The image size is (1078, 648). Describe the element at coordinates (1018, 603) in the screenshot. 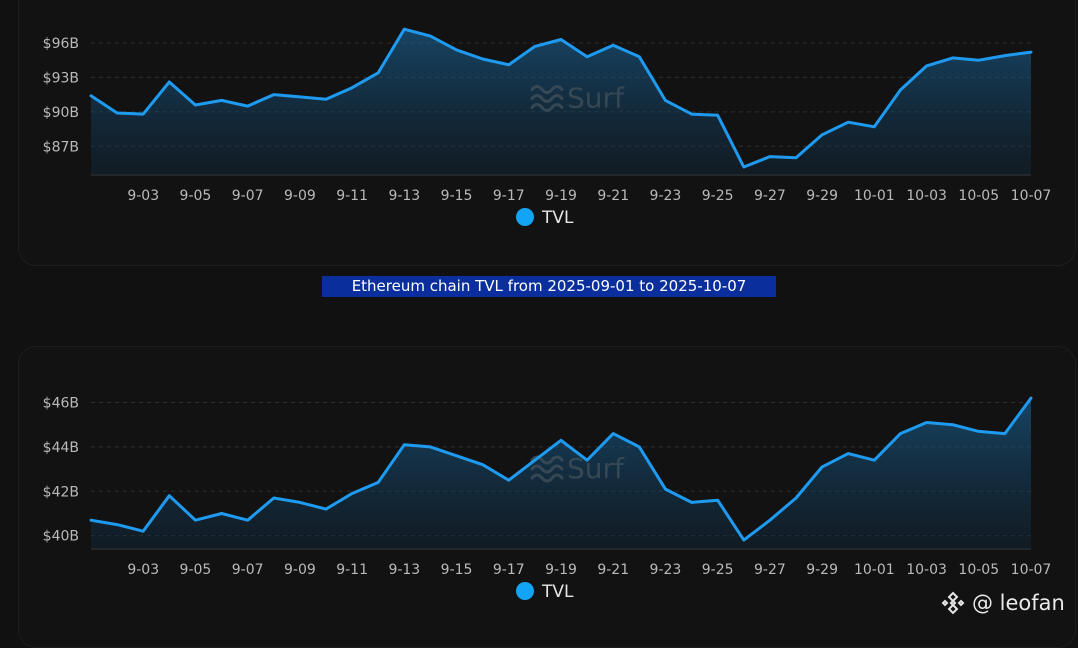

I see `credit-handle: @ leofan` at that location.